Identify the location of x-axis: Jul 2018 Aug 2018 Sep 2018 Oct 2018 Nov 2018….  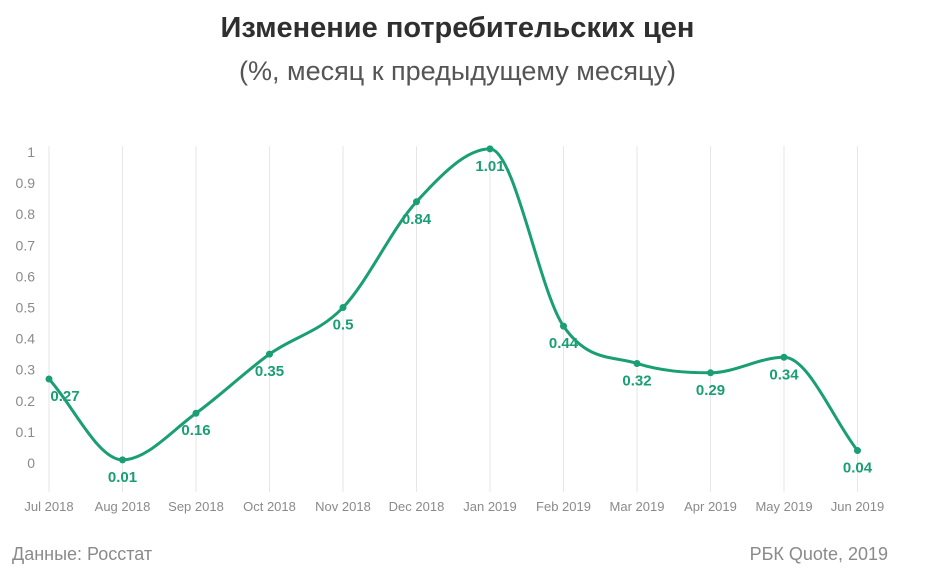
(454, 506).